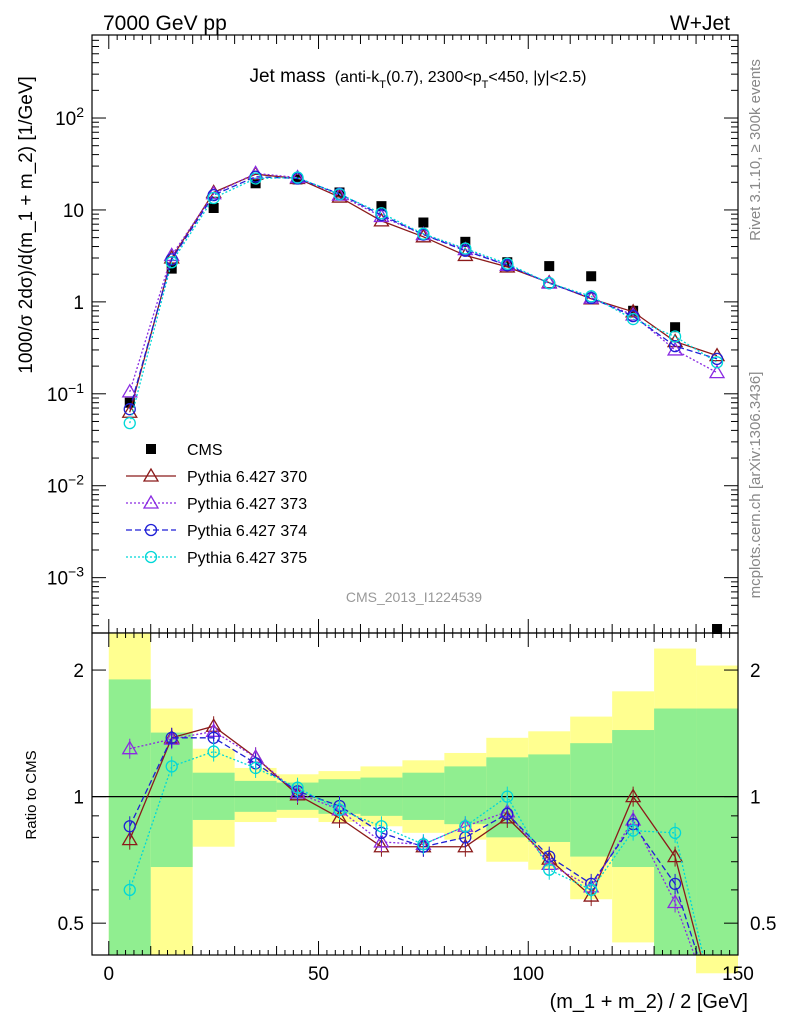 The height and width of the screenshot is (1024, 786). Describe the element at coordinates (78, 671) in the screenshot. I see `ratio-y-tick-label: 2` at that location.